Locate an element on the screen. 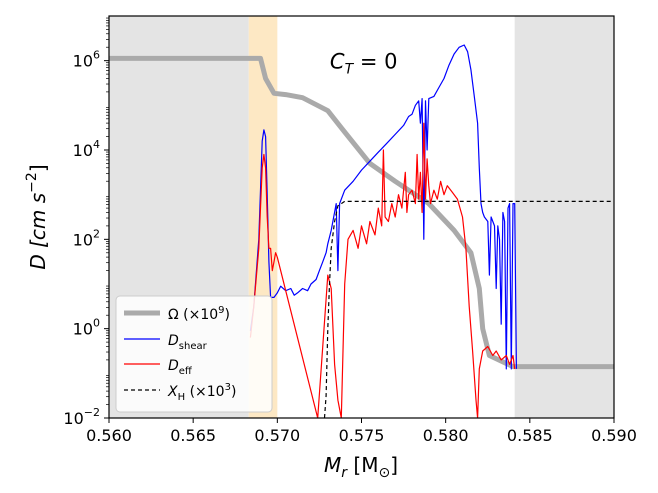  ct-annotation: CT = 0 is located at coordinates (364, 64).